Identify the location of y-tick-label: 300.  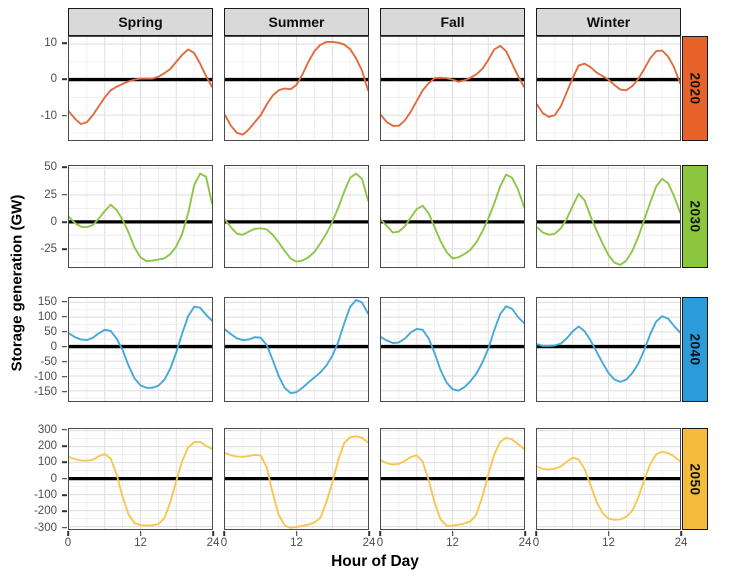
(47, 429).